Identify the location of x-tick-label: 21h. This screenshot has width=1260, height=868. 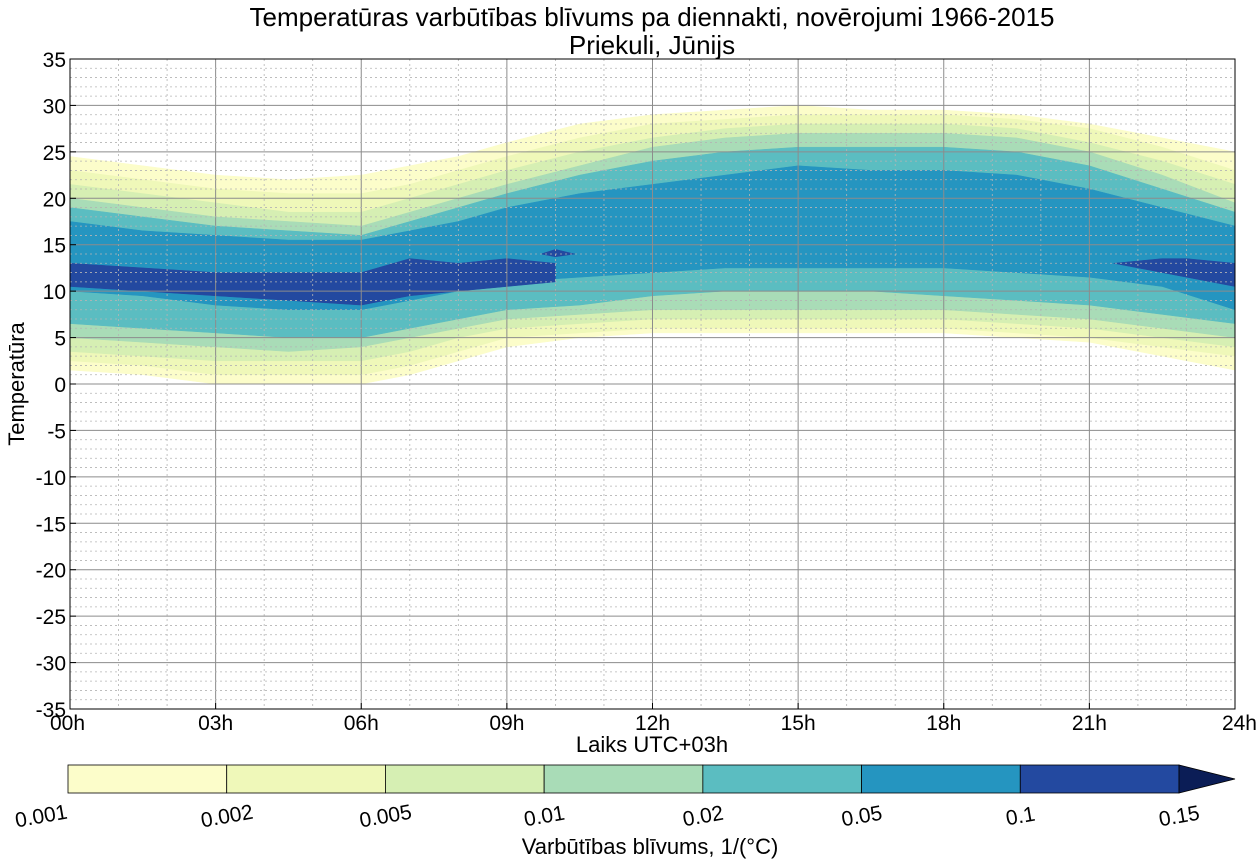
(1089, 723).